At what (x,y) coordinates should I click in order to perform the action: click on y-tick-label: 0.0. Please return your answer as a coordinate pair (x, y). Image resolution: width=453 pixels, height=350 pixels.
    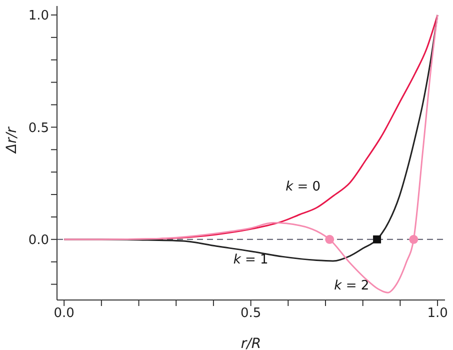
    Looking at the image, I should click on (38, 240).